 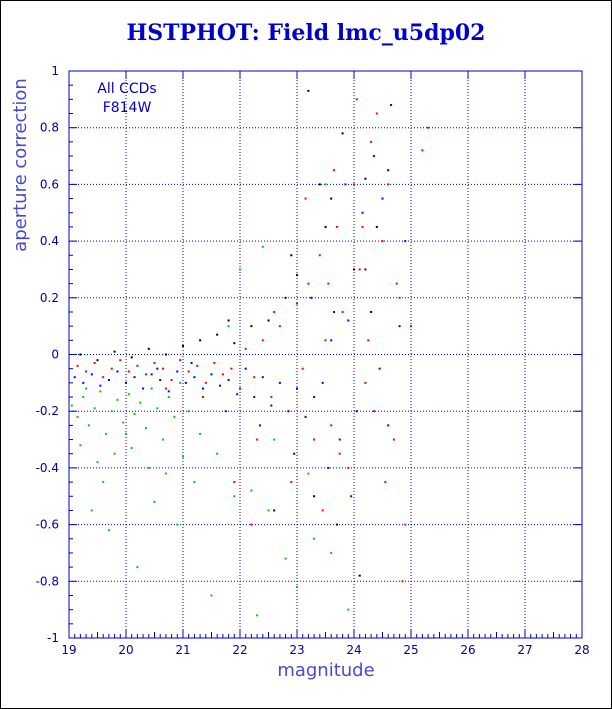 What do you see at coordinates (125, 650) in the screenshot?
I see `x-tick-label: 20` at bounding box center [125, 650].